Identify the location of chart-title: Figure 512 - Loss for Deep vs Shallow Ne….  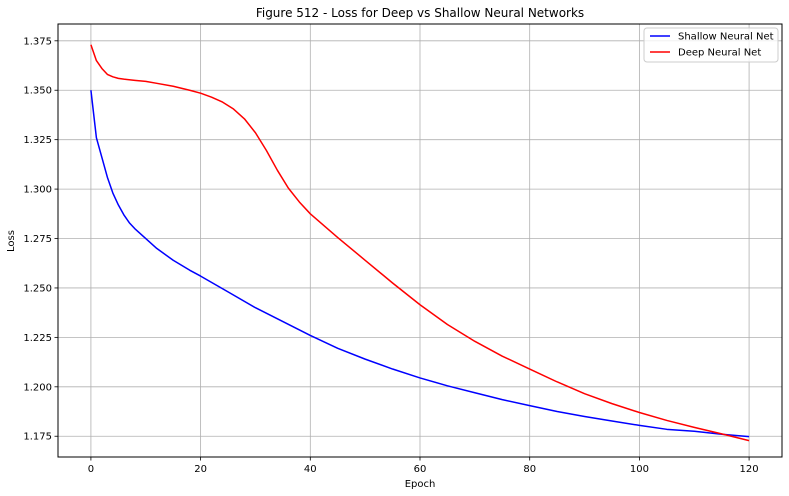
(420, 13).